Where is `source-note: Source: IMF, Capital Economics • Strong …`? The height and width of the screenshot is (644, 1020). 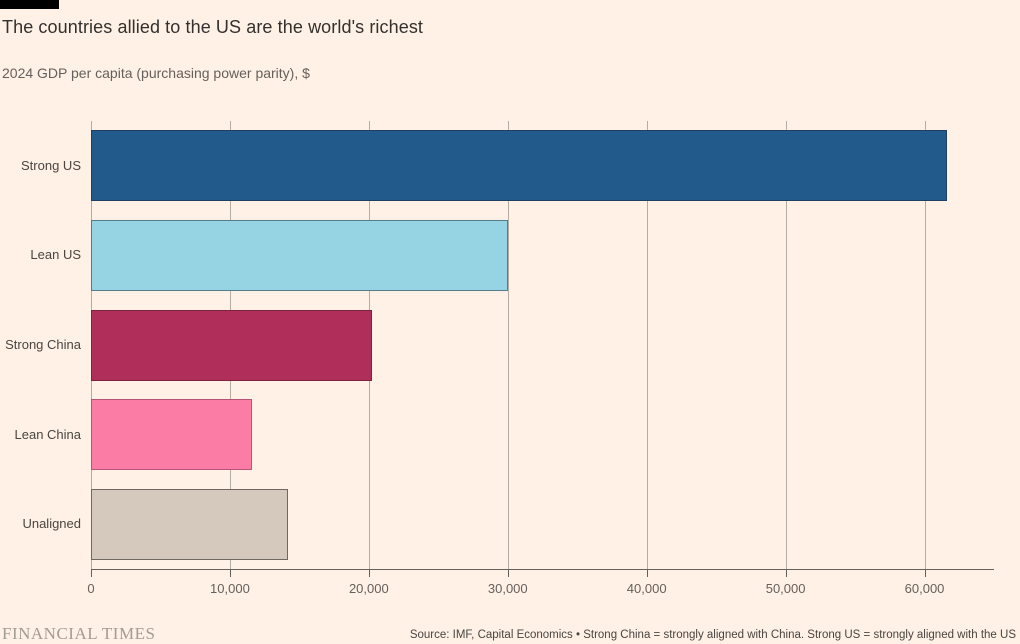
source-note: Source: IMF, Capital Economics • Strong … is located at coordinates (712, 635).